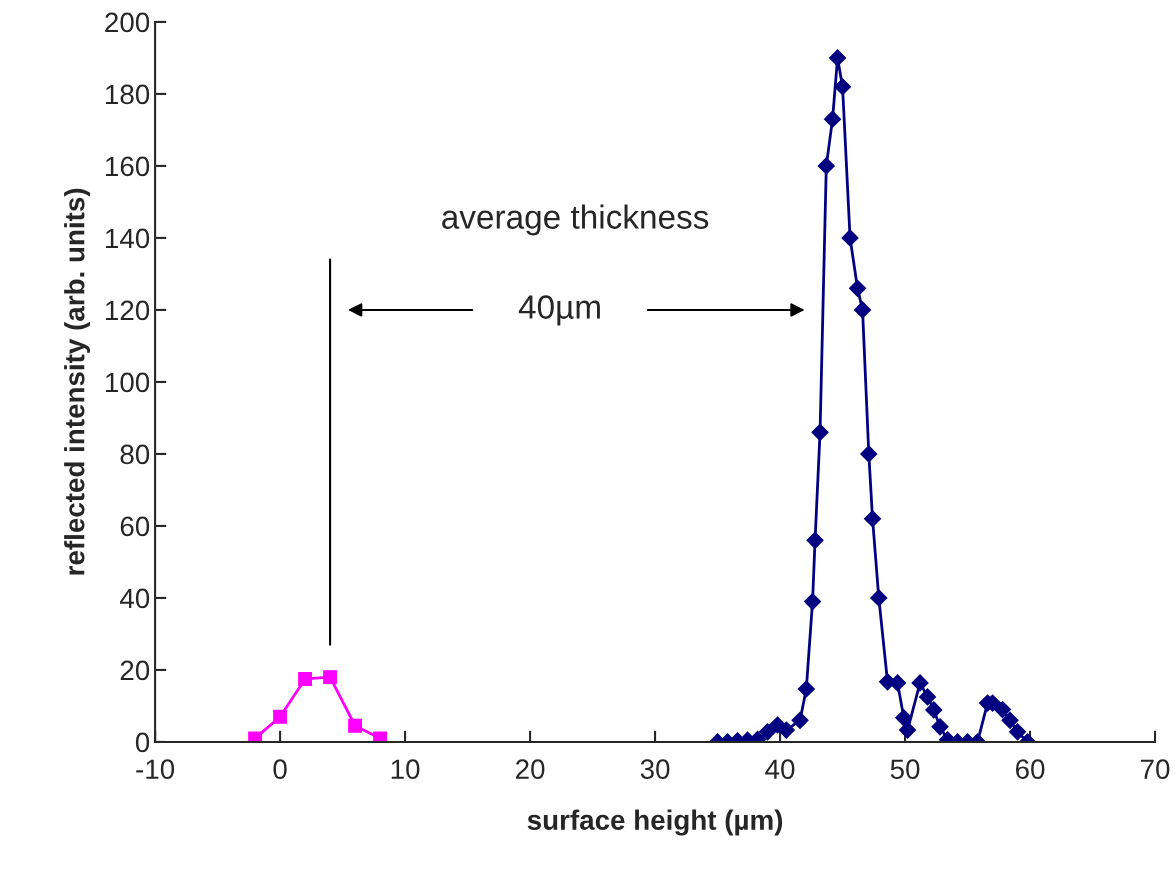 This screenshot has height=877, width=1175. What do you see at coordinates (127, 22) in the screenshot?
I see `y-tick-label: 200` at bounding box center [127, 22].